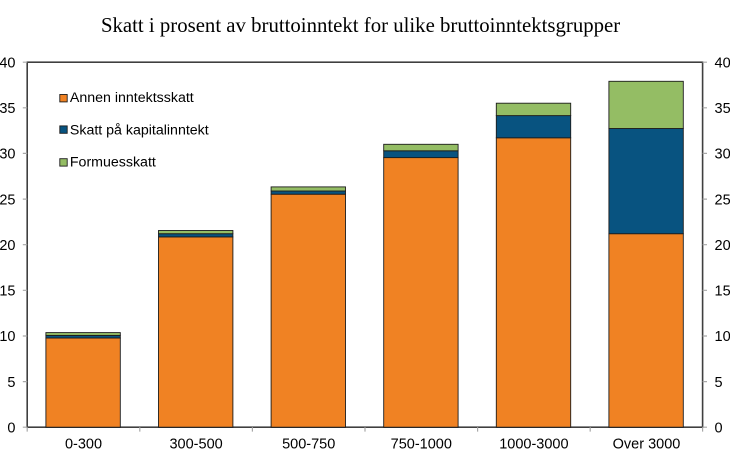 This screenshot has width=730, height=468. What do you see at coordinates (195, 445) in the screenshot?
I see `svg-text: 300-500` at bounding box center [195, 445].